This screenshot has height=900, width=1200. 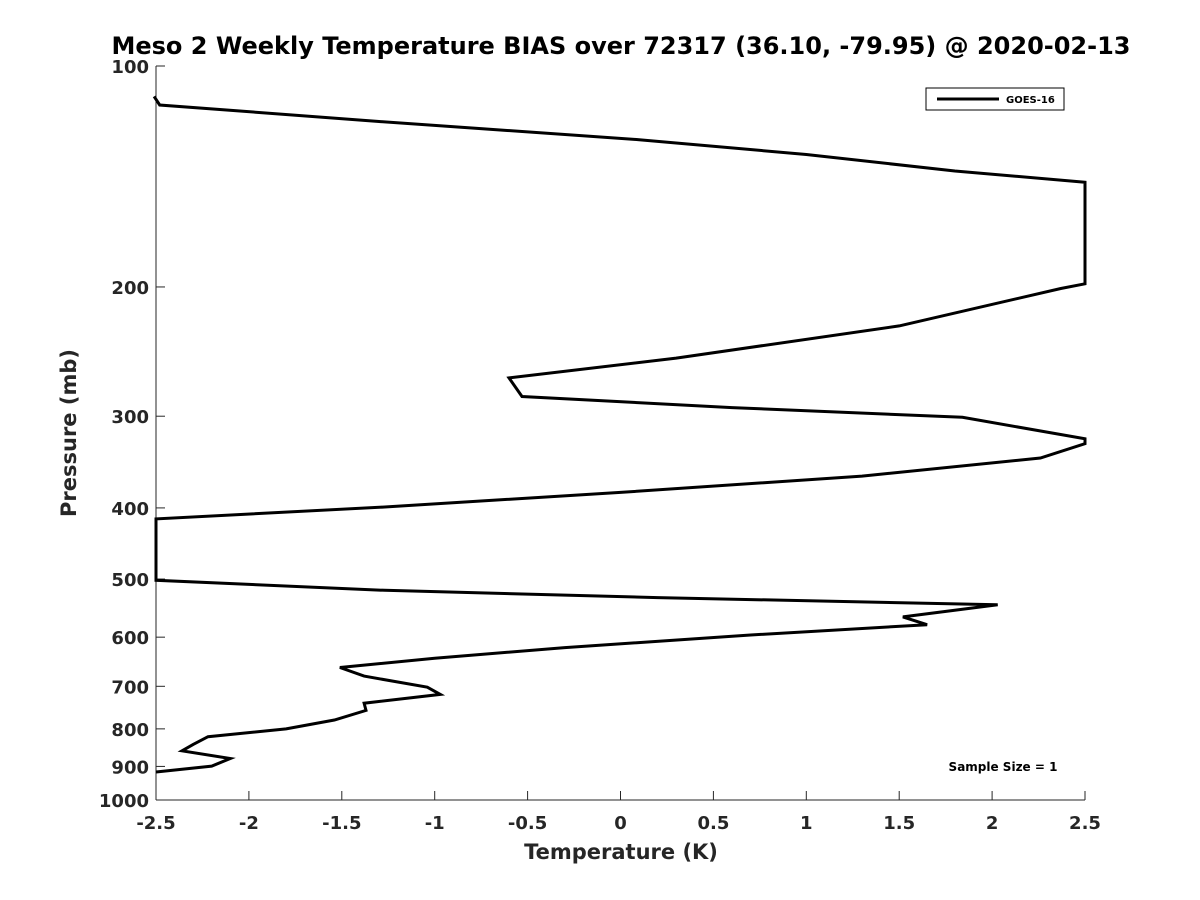 I want to click on x-tick-label: 0, so click(x=620, y=823).